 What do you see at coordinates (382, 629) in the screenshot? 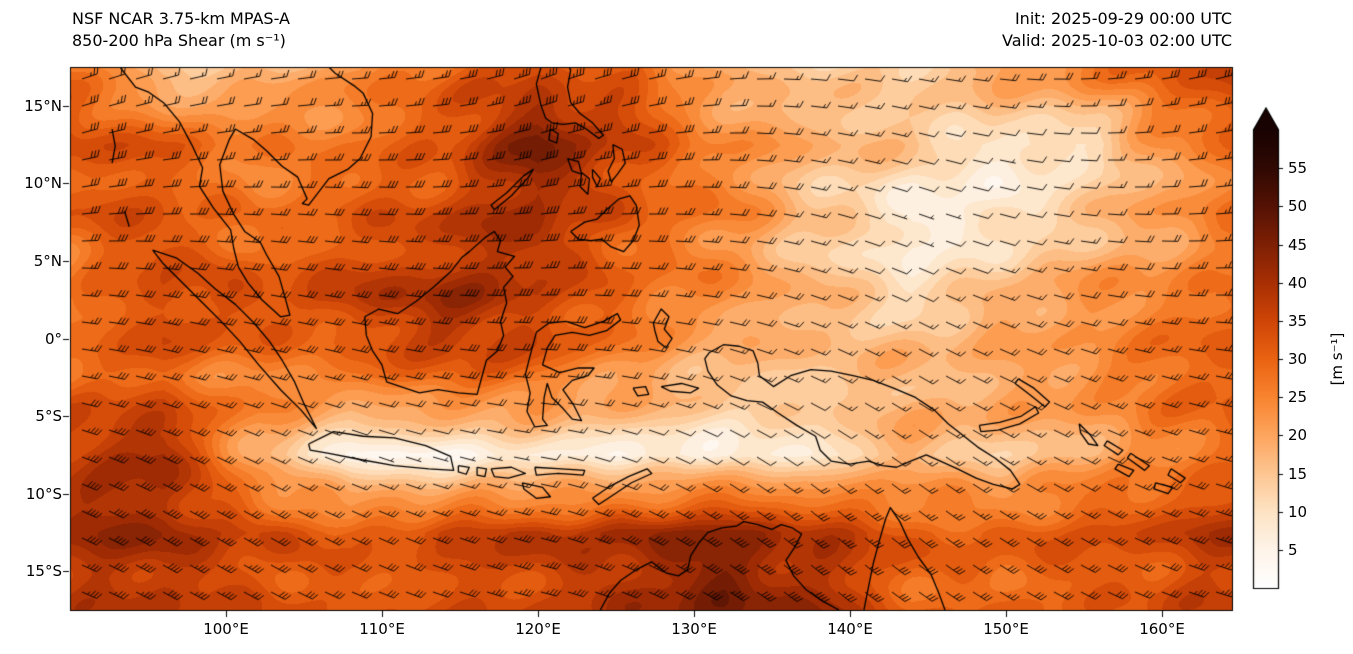
I see `x-tick-label: 110°E` at bounding box center [382, 629].